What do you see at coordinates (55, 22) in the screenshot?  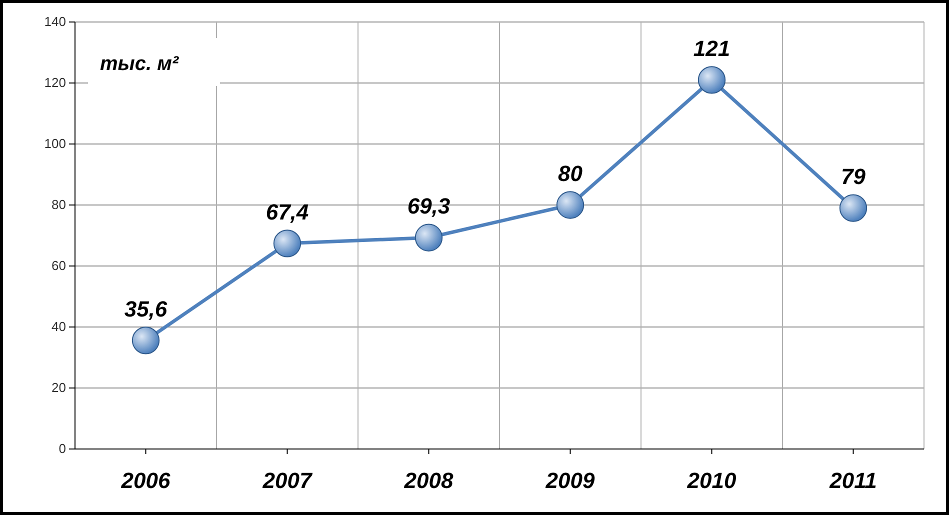 I see `y-tick-label: 140` at bounding box center [55, 22].